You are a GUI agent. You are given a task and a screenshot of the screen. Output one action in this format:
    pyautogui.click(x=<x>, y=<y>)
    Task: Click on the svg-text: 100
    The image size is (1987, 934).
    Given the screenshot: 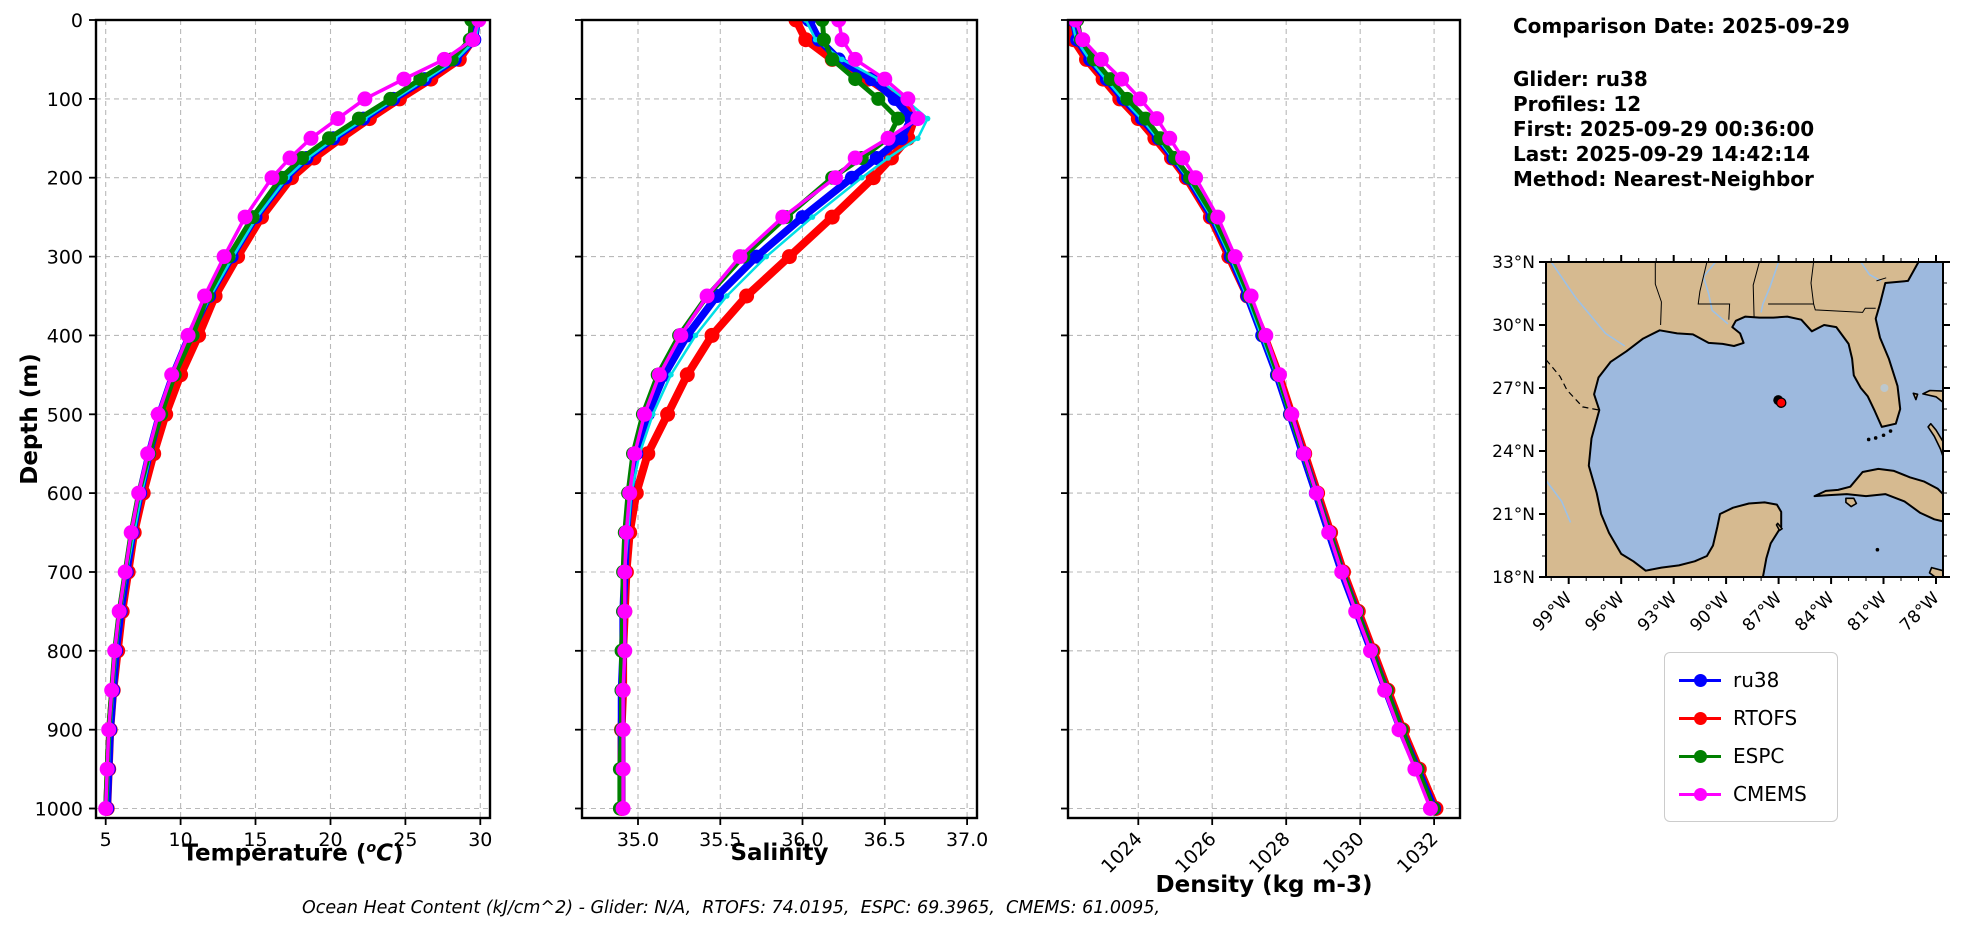 What is the action you would take?
    pyautogui.click(x=65, y=100)
    